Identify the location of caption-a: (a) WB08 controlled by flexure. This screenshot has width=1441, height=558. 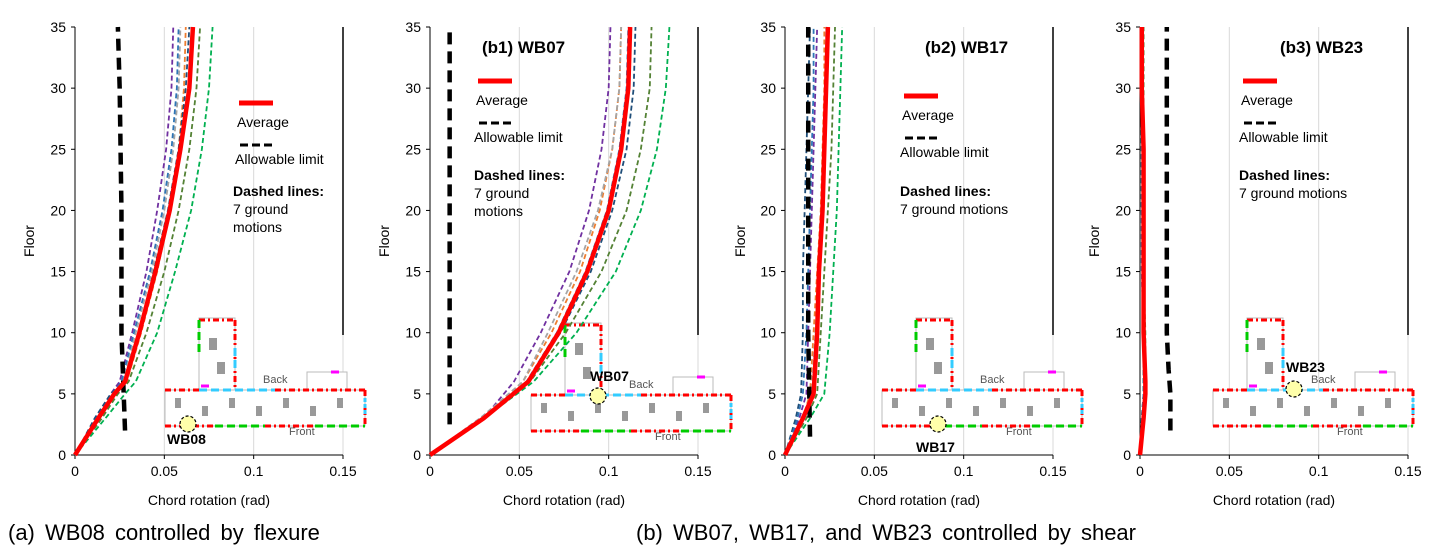
(164, 532).